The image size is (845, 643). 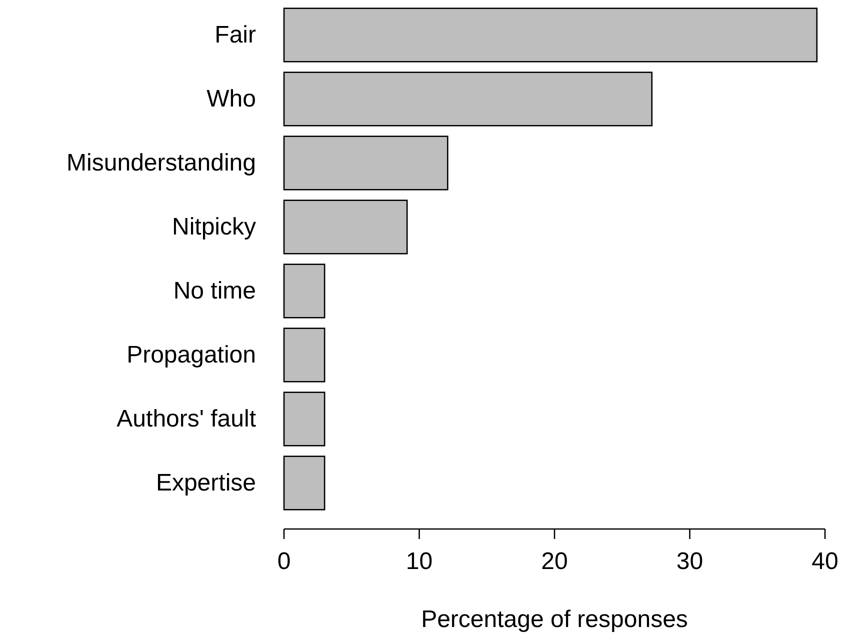 I want to click on x-tick-label: 30, so click(x=690, y=561).